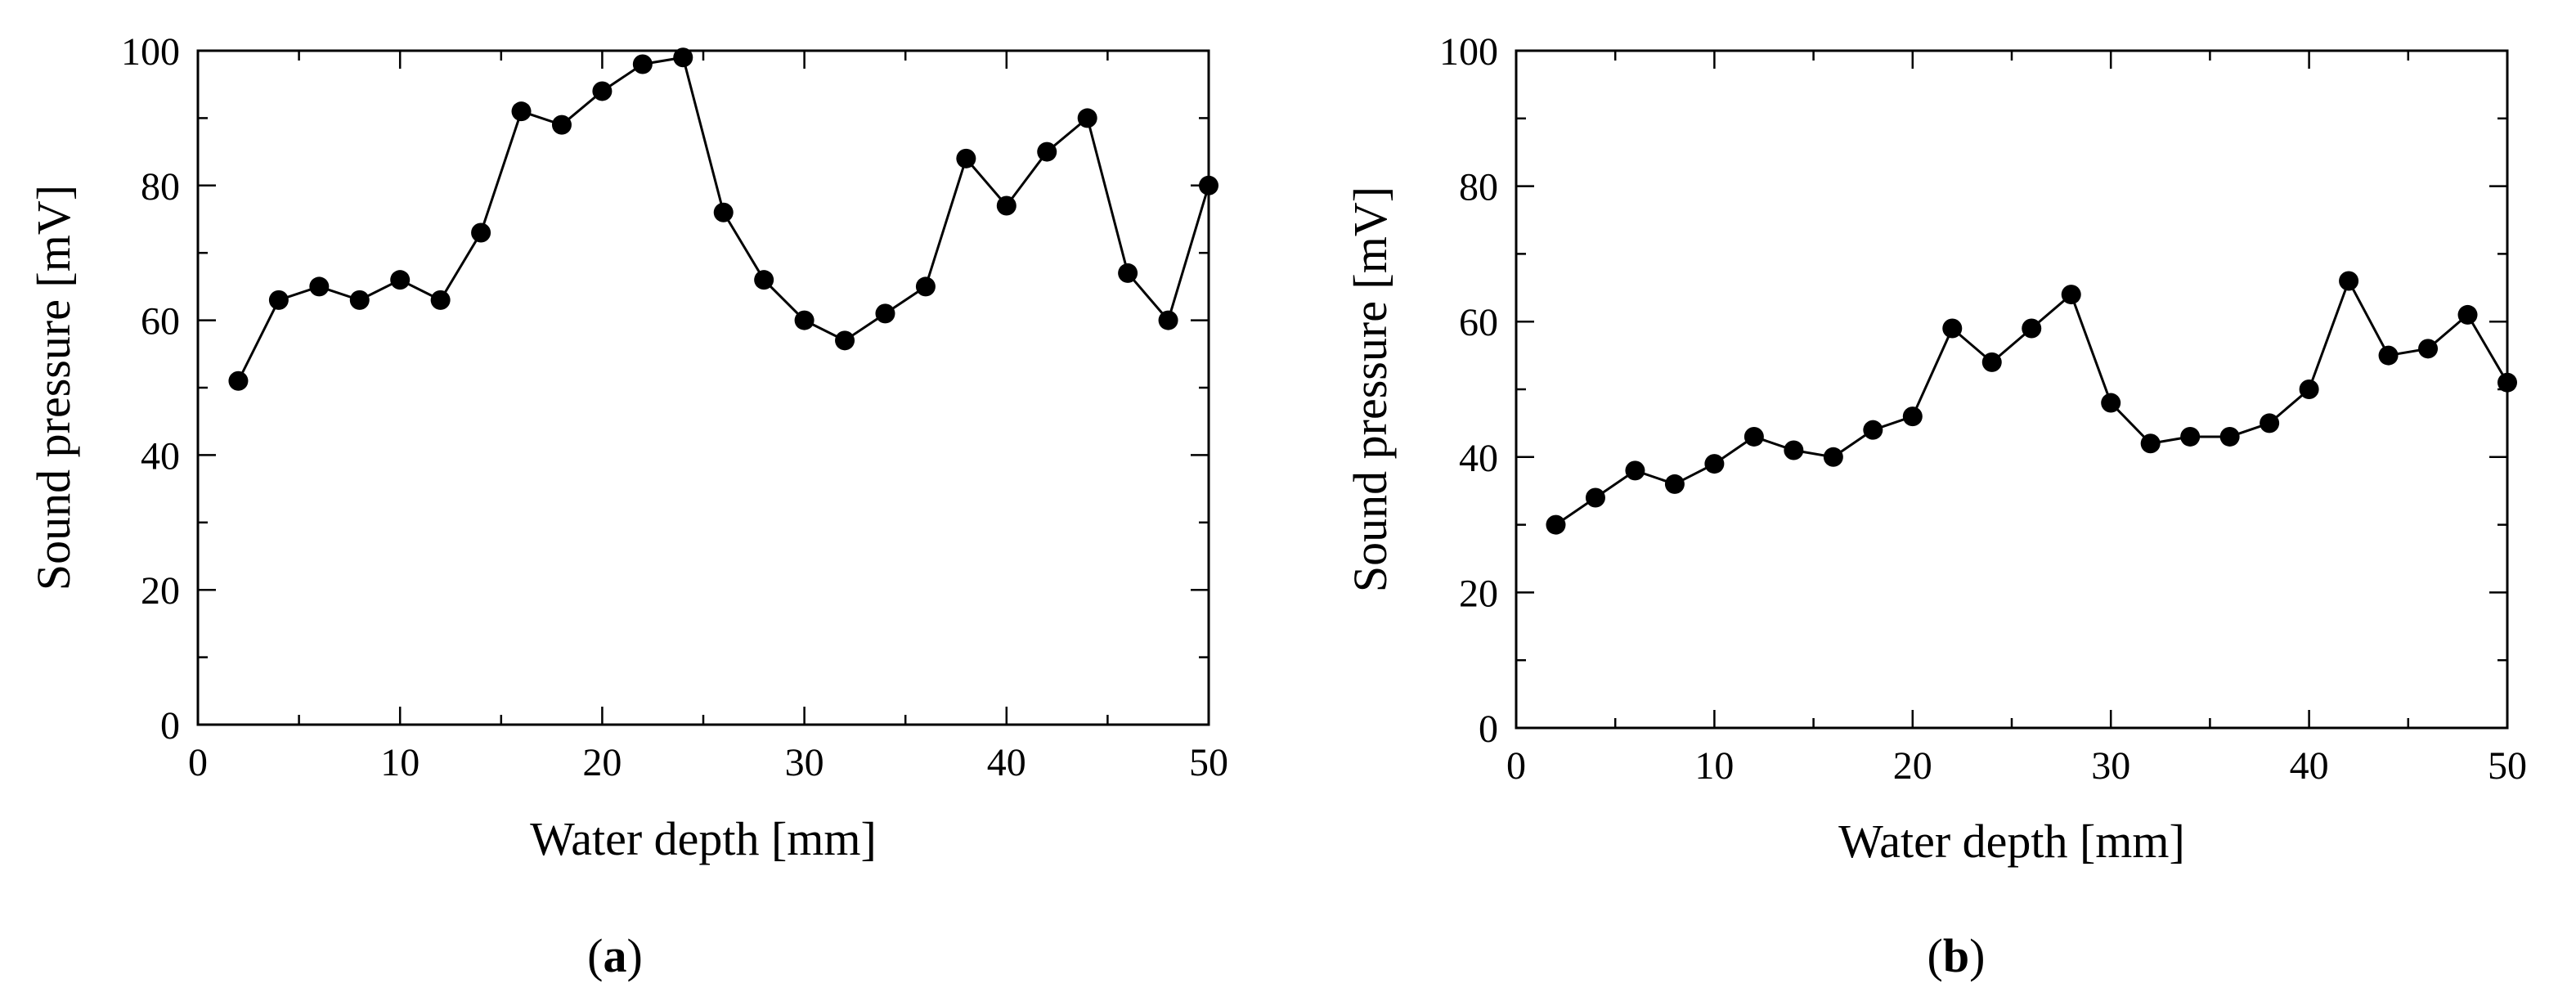 This screenshot has height=1006, width=2576. What do you see at coordinates (2032, 401) in the screenshot?
I see `chart1-series-line` at bounding box center [2032, 401].